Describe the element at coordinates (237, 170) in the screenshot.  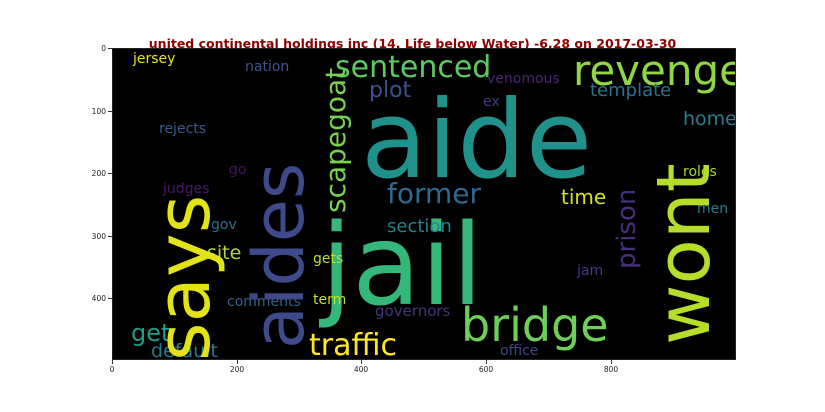
I see `word-go: go` at that location.